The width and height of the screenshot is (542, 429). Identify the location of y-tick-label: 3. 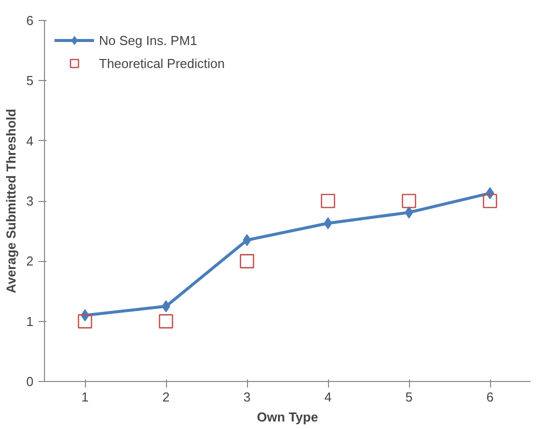
(30, 201).